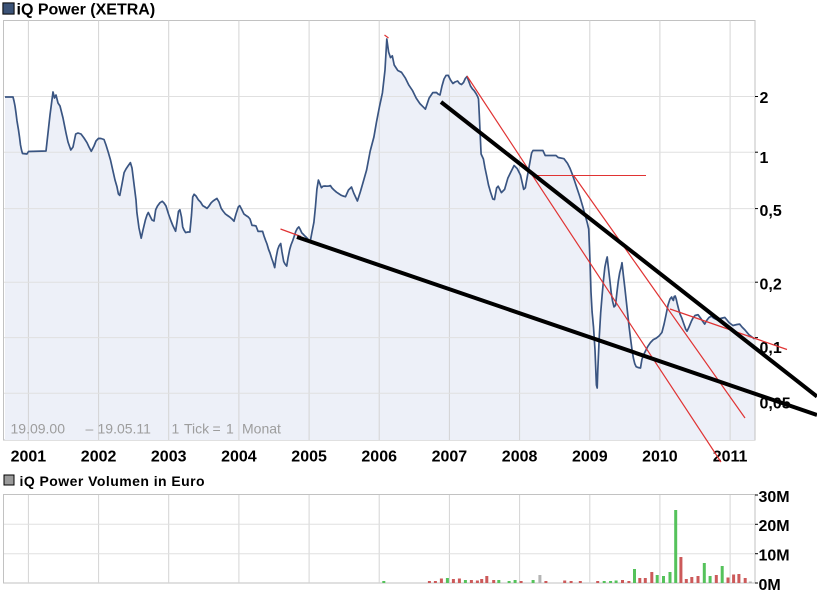 The image size is (817, 597). I want to click on svg-text: 0,1, so click(771, 348).